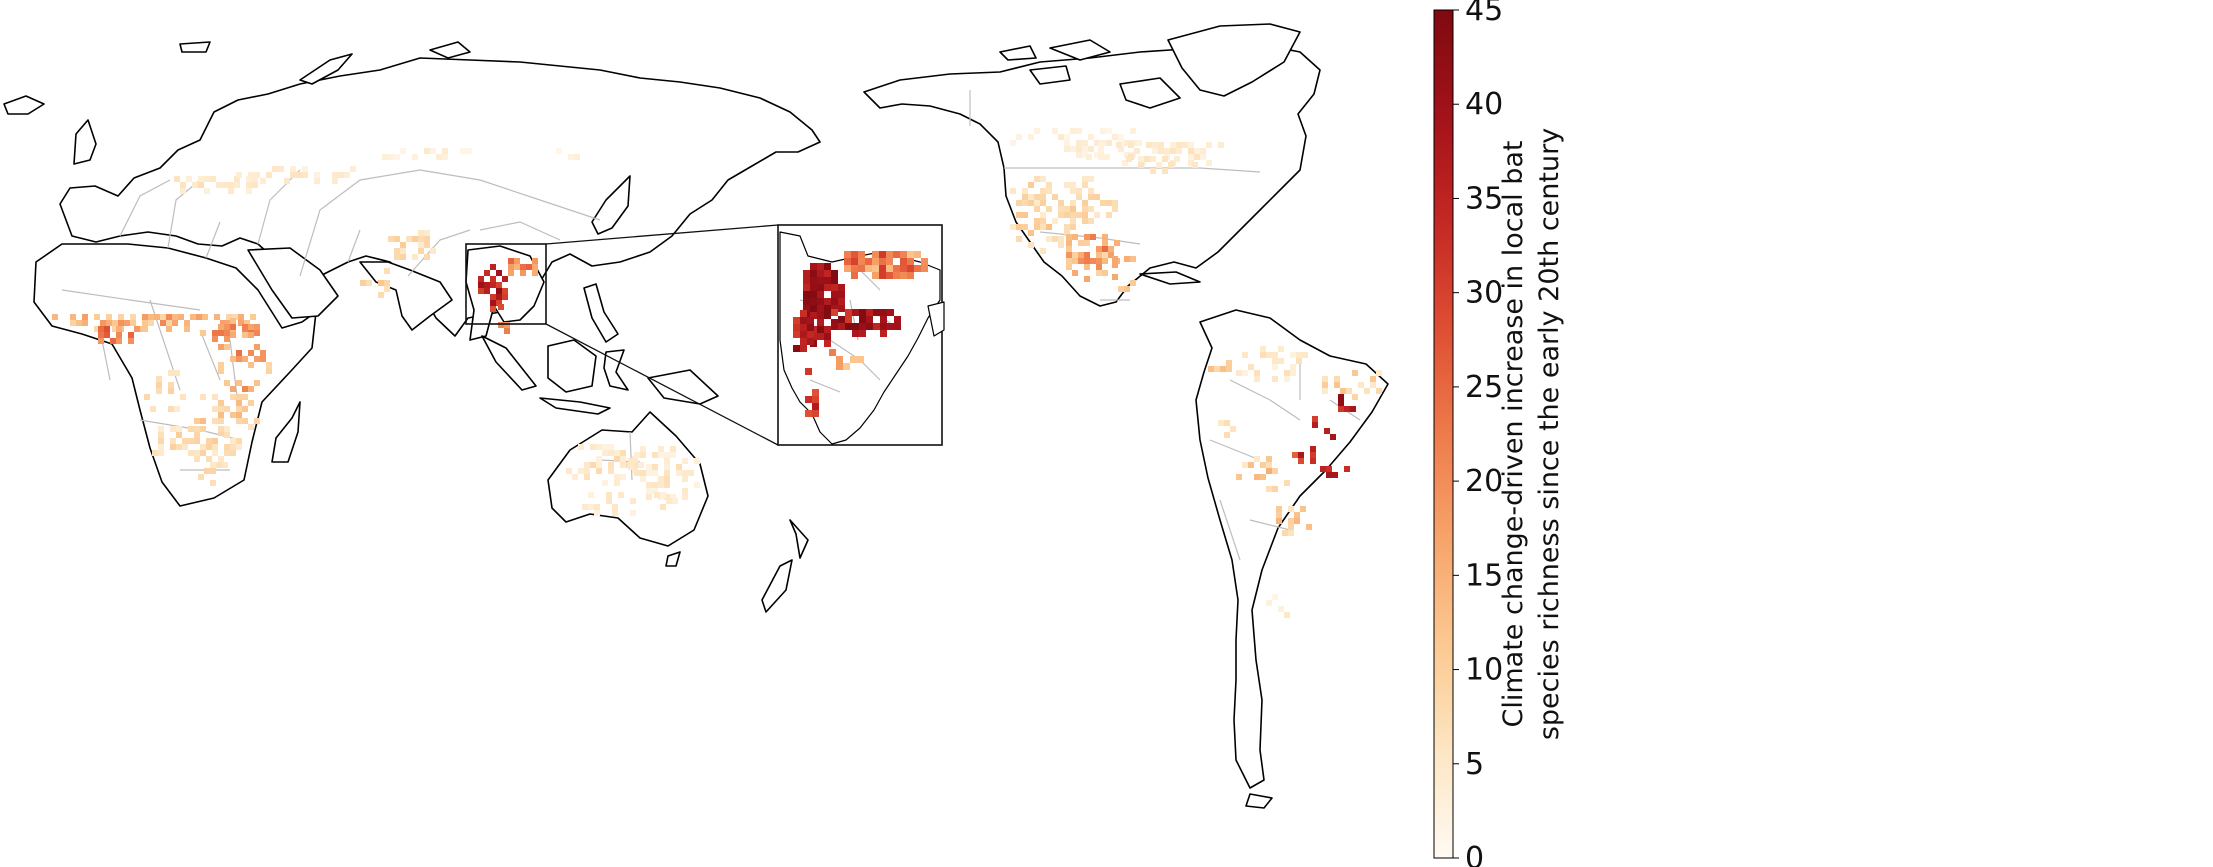 The image size is (2213, 867). Describe the element at coordinates (575, 406) in the screenshot. I see `java` at that location.